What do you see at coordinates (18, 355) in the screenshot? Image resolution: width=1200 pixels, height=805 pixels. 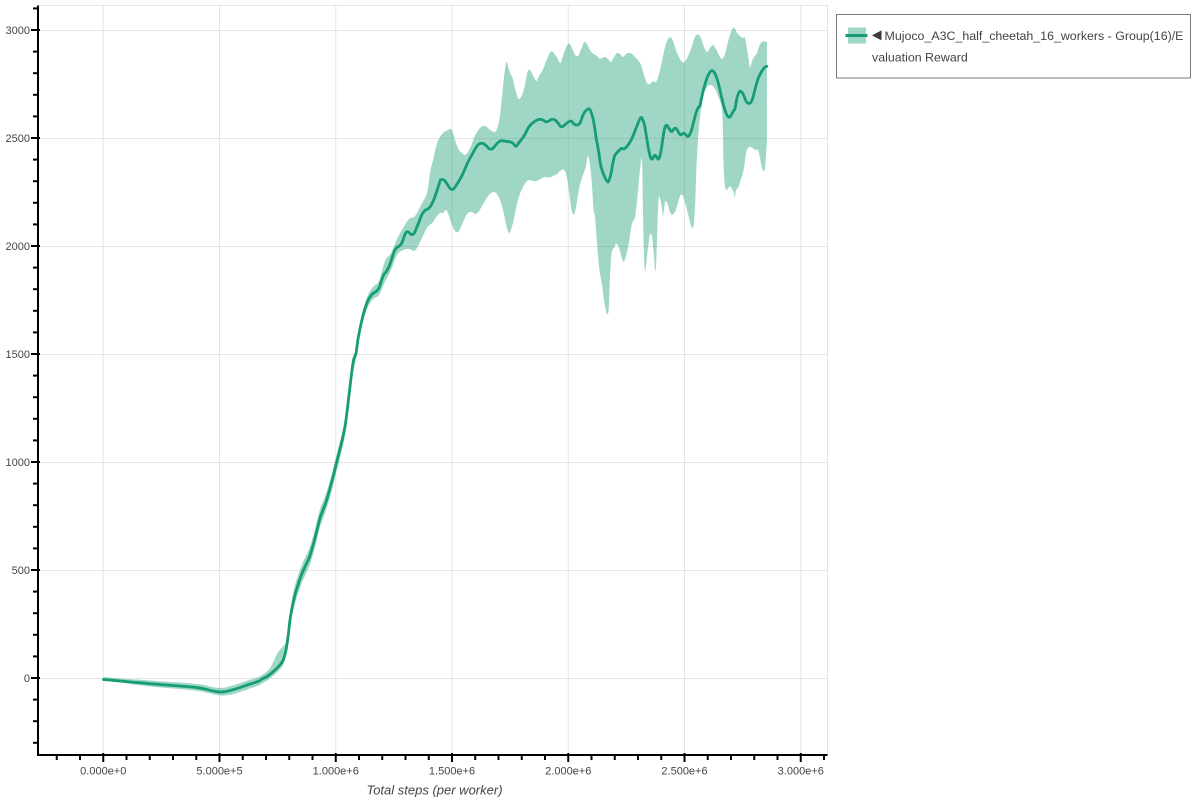 I see `svg-text: 1500` at bounding box center [18, 355].